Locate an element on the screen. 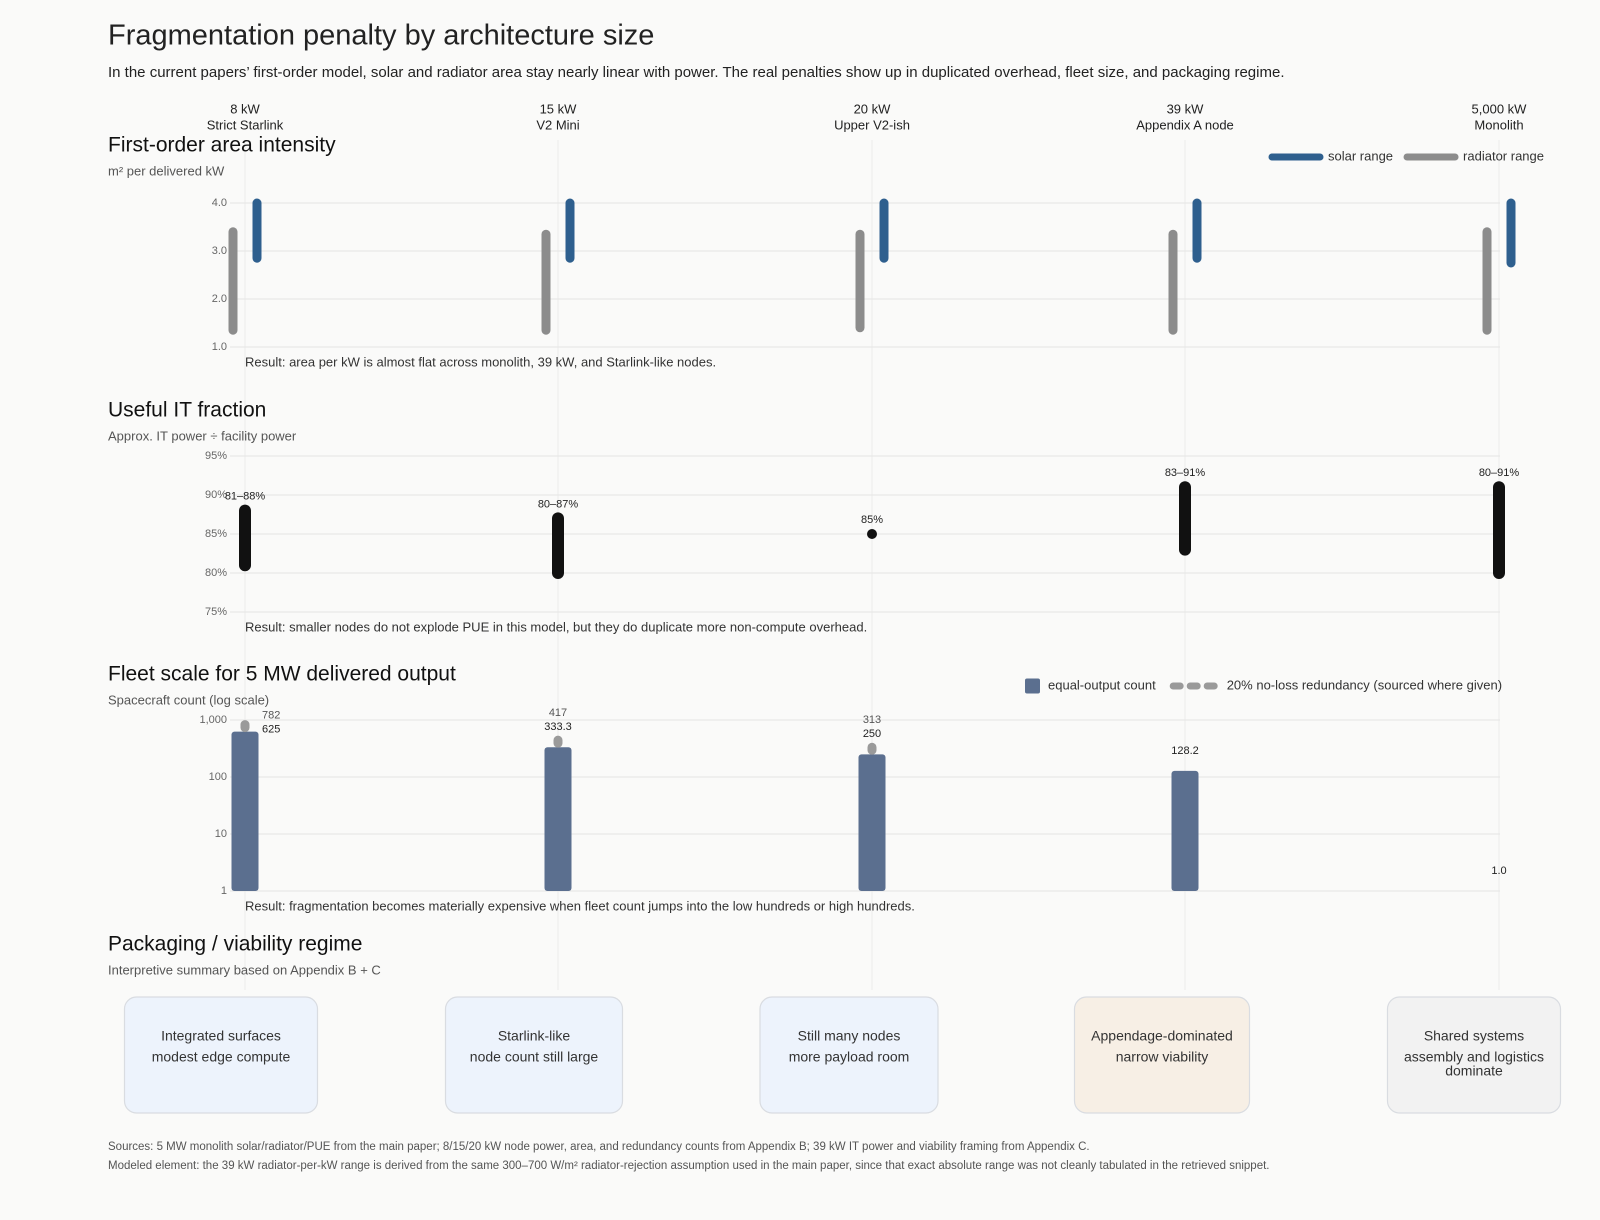 This screenshot has width=1600, height=1220. y-tick-label: 10 is located at coordinates (221, 834).